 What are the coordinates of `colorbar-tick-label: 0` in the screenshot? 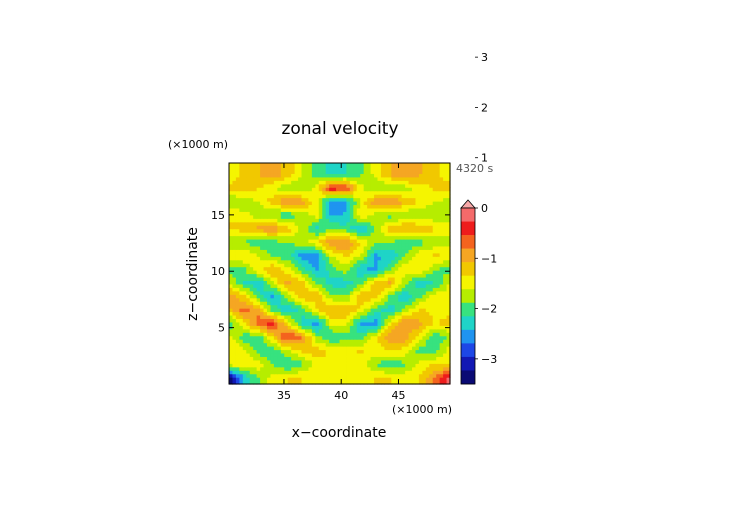 It's located at (484, 208).